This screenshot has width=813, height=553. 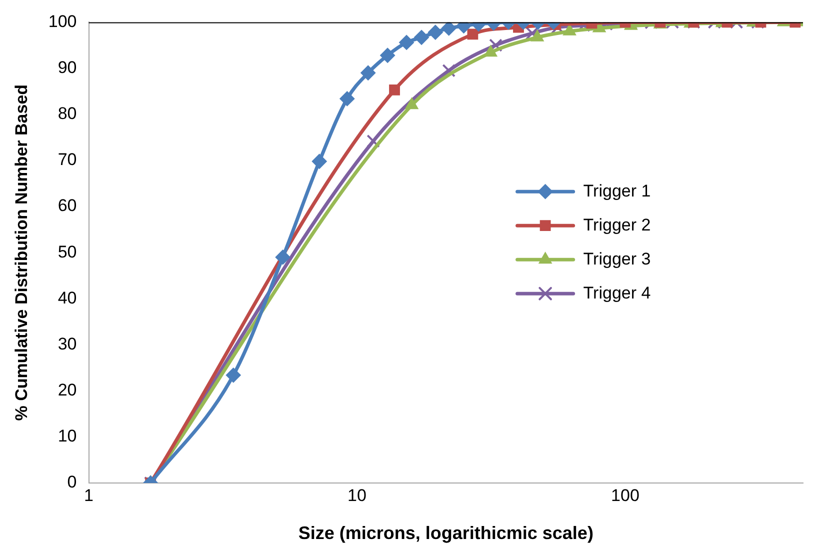 I want to click on y-tick-label: 20, so click(x=67, y=390).